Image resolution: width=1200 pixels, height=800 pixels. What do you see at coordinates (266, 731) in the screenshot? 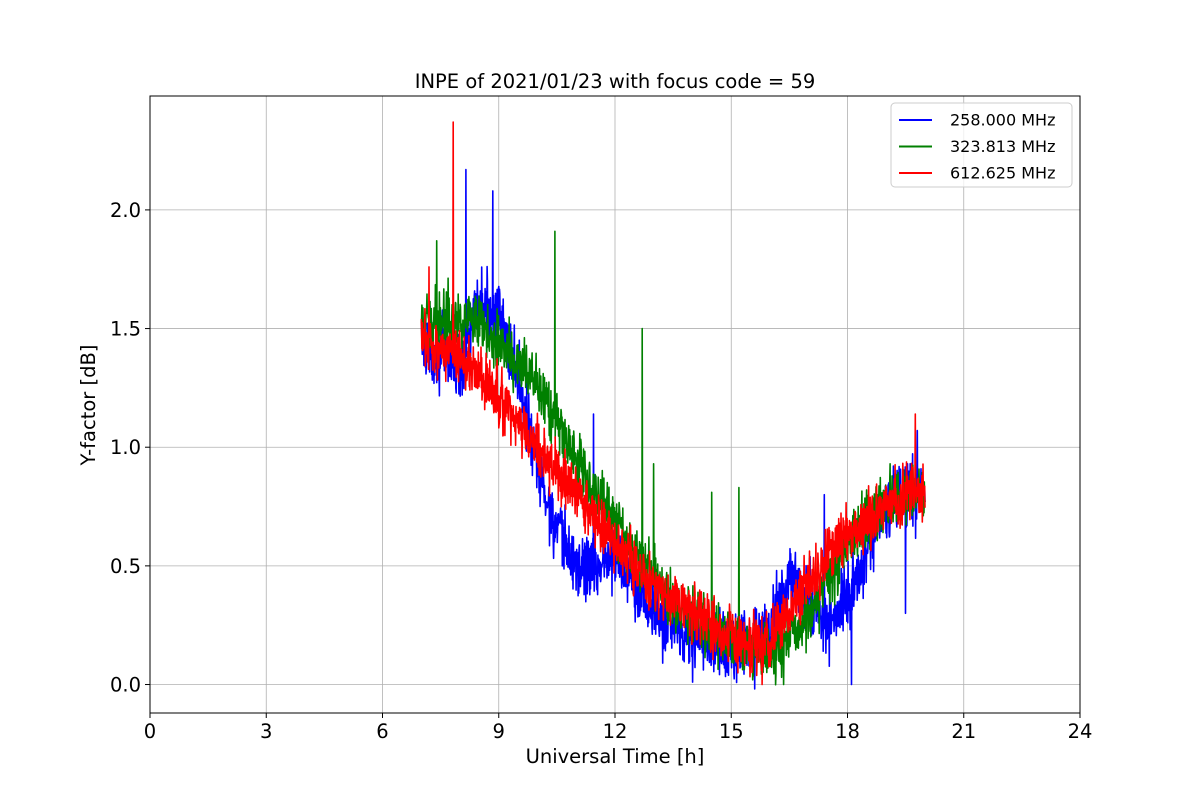
I see `x-tick-label: 3` at bounding box center [266, 731].